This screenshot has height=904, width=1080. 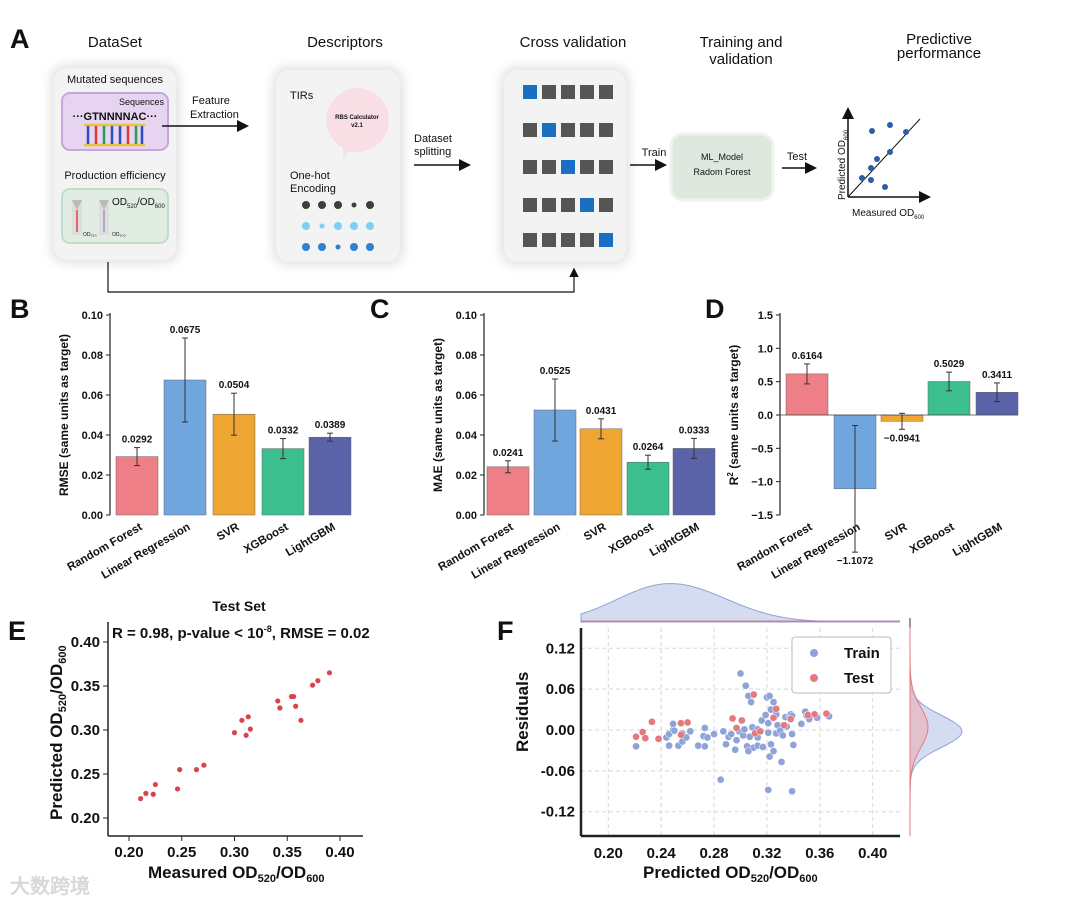 What do you see at coordinates (505, 631) in the screenshot?
I see `panel-letter-f: F` at bounding box center [505, 631].